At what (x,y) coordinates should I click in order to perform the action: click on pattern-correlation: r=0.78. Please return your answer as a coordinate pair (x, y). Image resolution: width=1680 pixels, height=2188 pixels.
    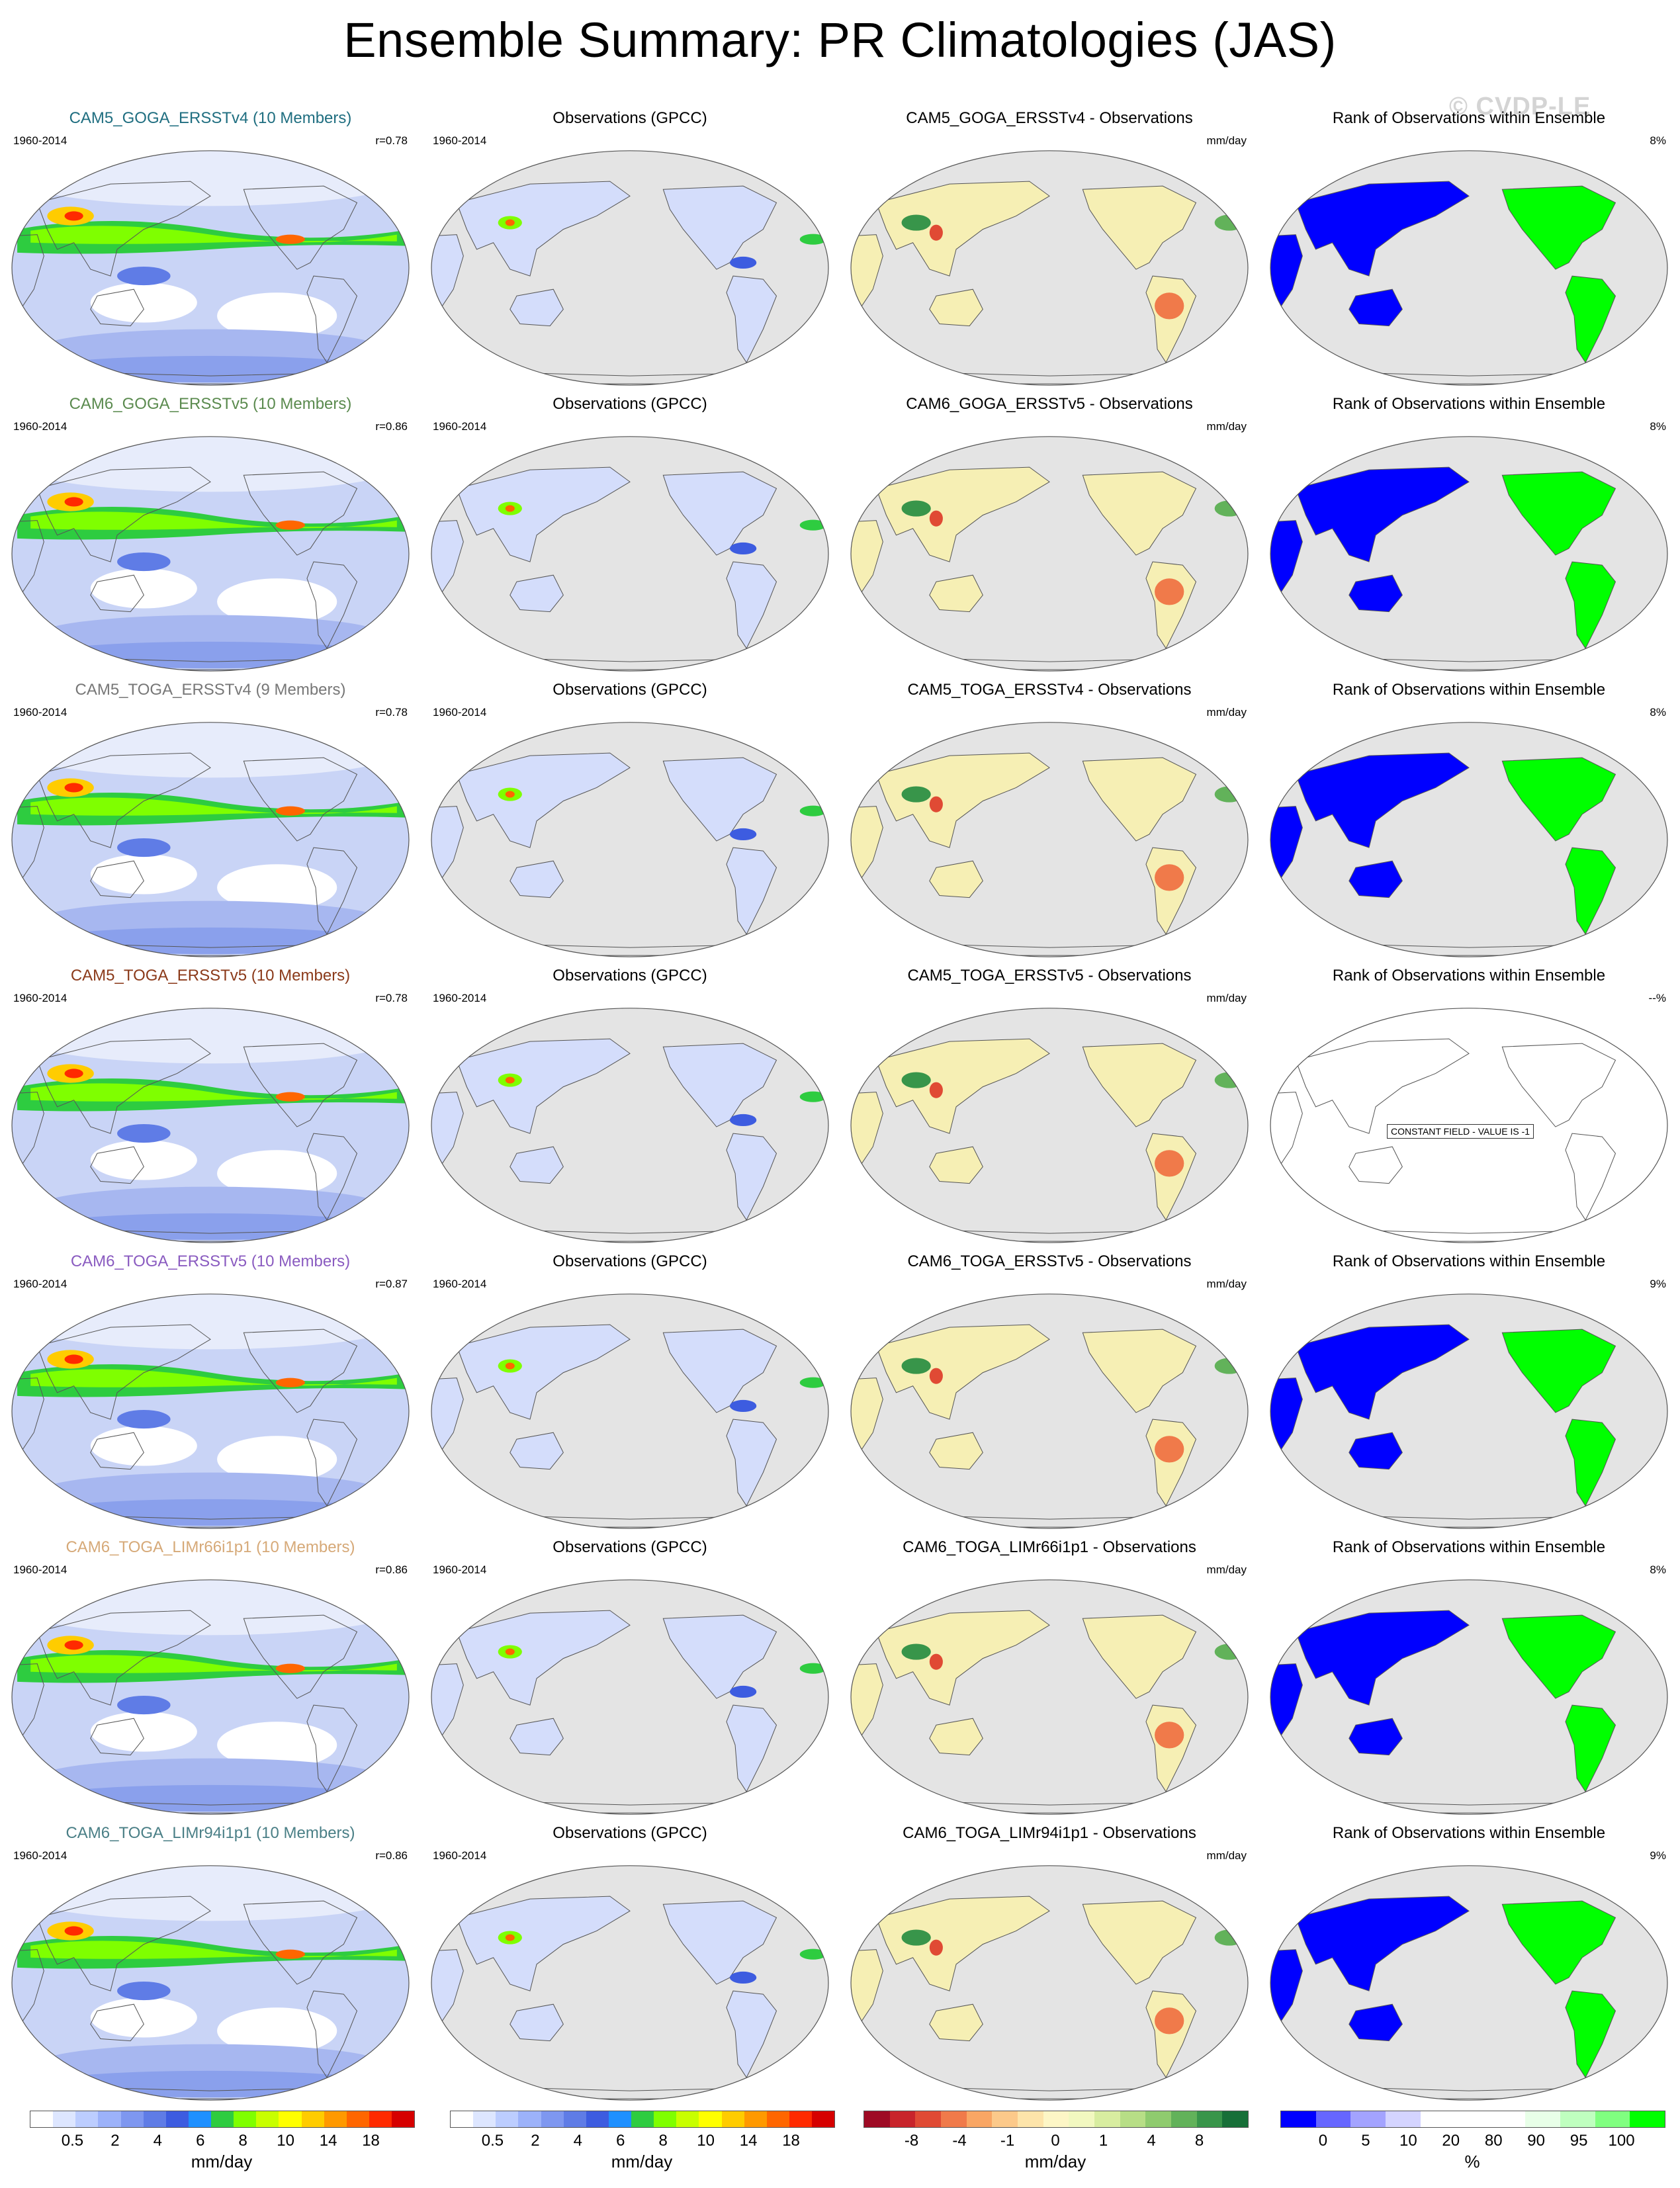
    Looking at the image, I should click on (392, 998).